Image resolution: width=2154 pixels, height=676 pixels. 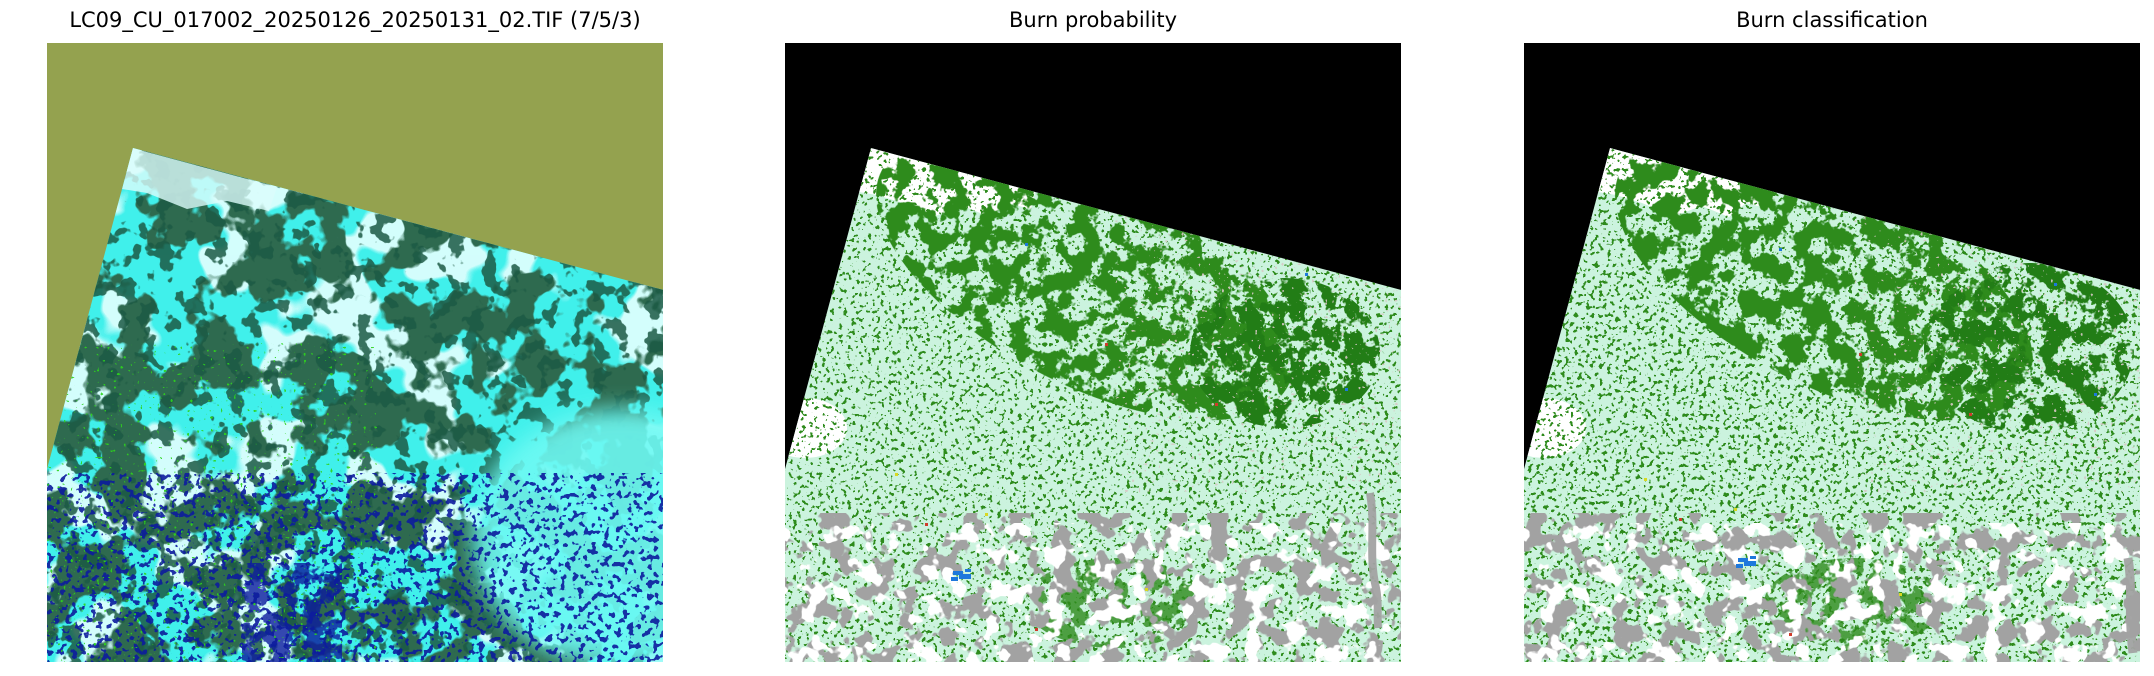 I want to click on classification-yellow-specks, so click(x=1773, y=537).